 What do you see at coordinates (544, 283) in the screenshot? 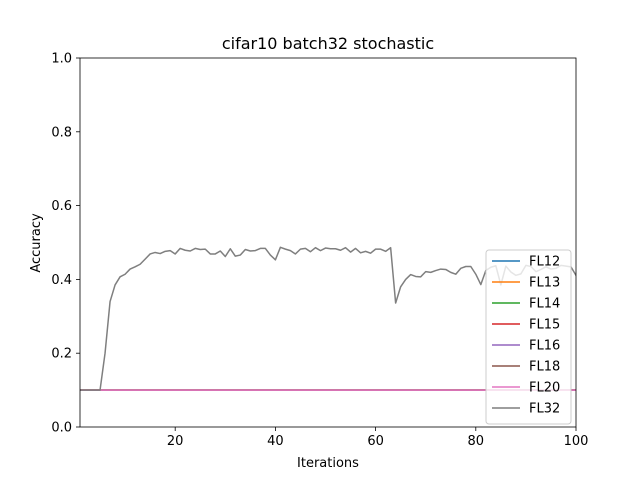
I see `legend-label-fl13: FL13` at bounding box center [544, 283].